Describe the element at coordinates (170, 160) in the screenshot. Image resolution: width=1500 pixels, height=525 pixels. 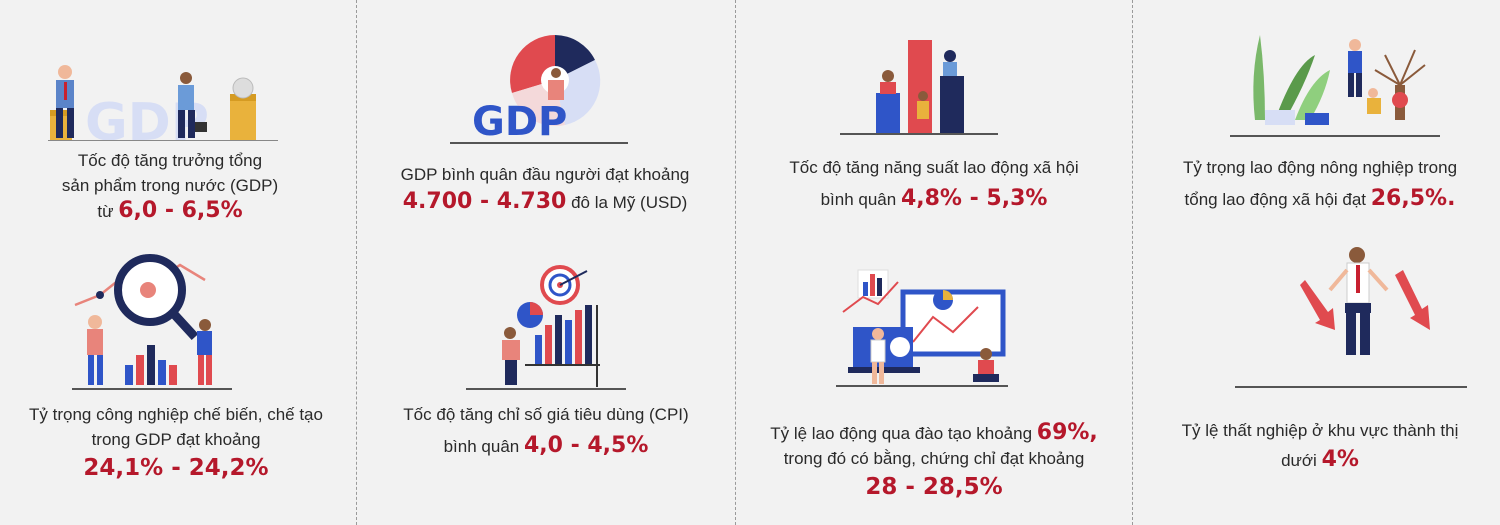
I see `panel-text-line1: Tốc độ tăng trưởng tổng` at that location.